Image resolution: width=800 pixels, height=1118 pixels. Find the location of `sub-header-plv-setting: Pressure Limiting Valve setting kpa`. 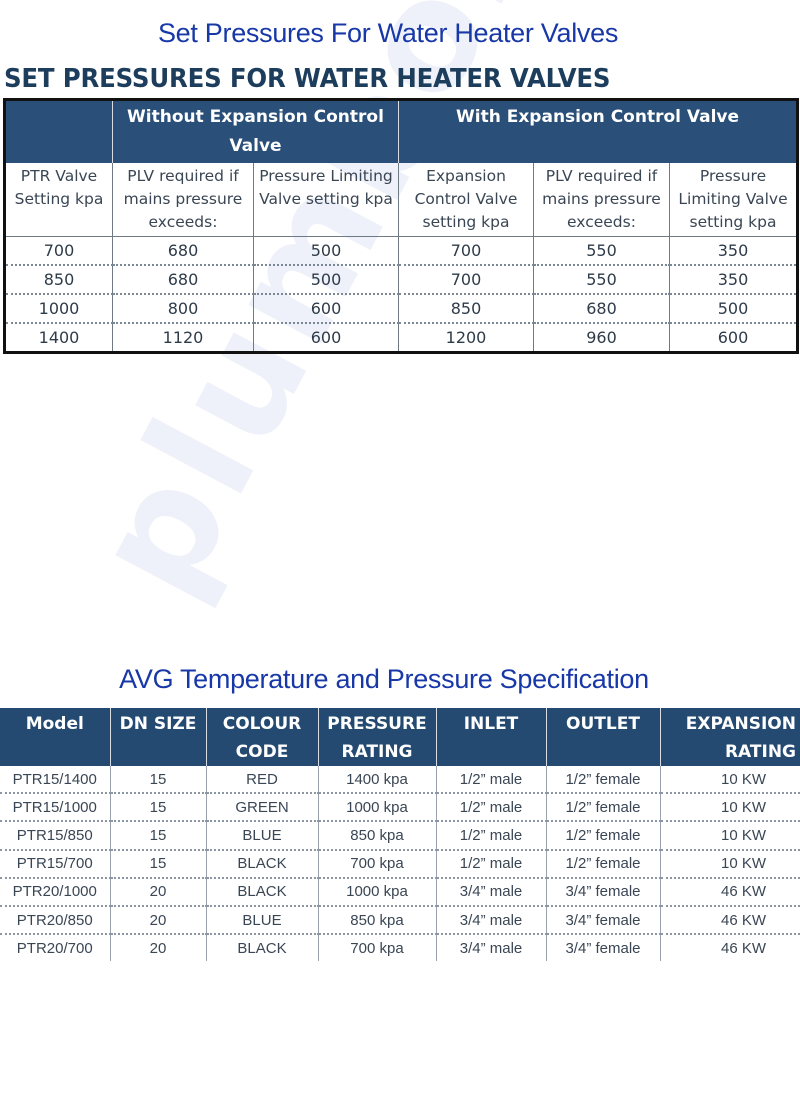

sub-header-plv-setting: Pressure Limiting Valve setting kpa is located at coordinates (326, 200).